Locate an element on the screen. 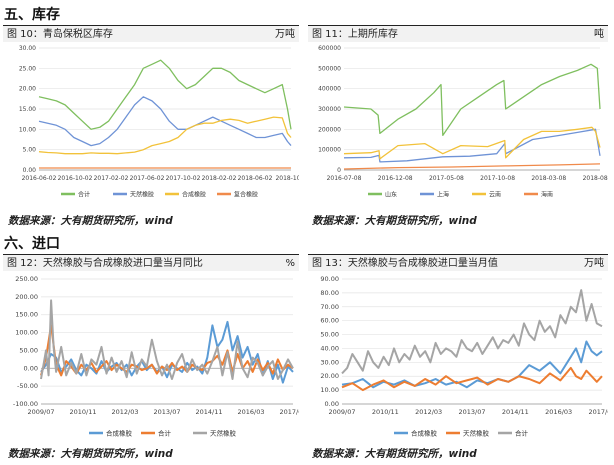 This screenshot has height=465, width=614. y-tick-label: 200000 is located at coordinates (329, 129).